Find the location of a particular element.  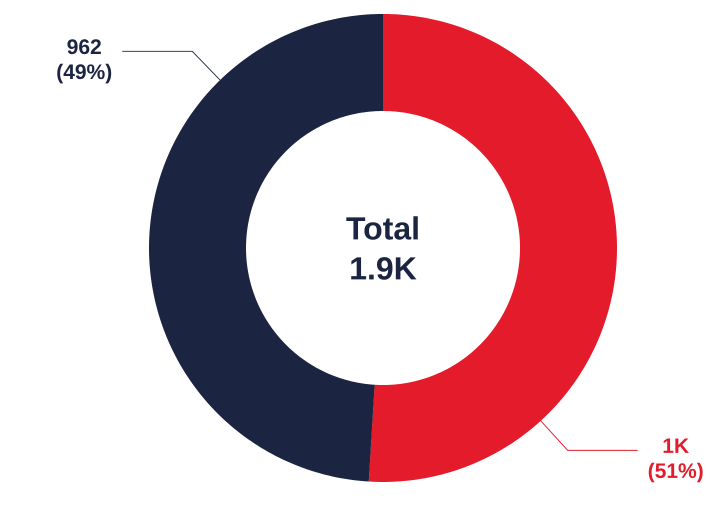

text: Total 1.9K is located at coordinates (382, 248).